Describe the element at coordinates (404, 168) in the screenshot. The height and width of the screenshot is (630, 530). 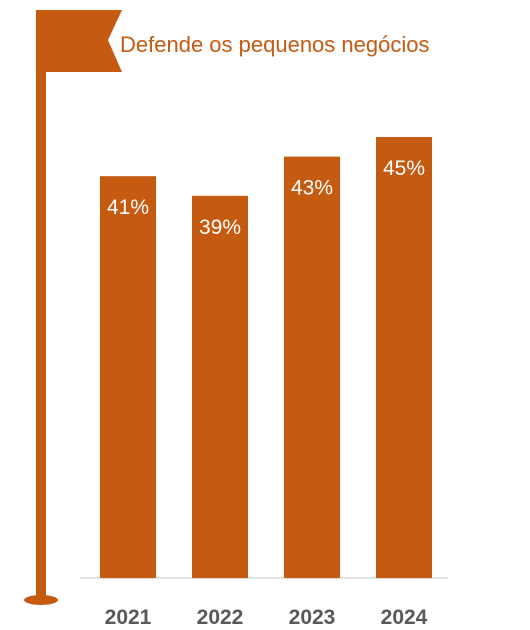
I see `bar-value-label-2024: 45%` at that location.